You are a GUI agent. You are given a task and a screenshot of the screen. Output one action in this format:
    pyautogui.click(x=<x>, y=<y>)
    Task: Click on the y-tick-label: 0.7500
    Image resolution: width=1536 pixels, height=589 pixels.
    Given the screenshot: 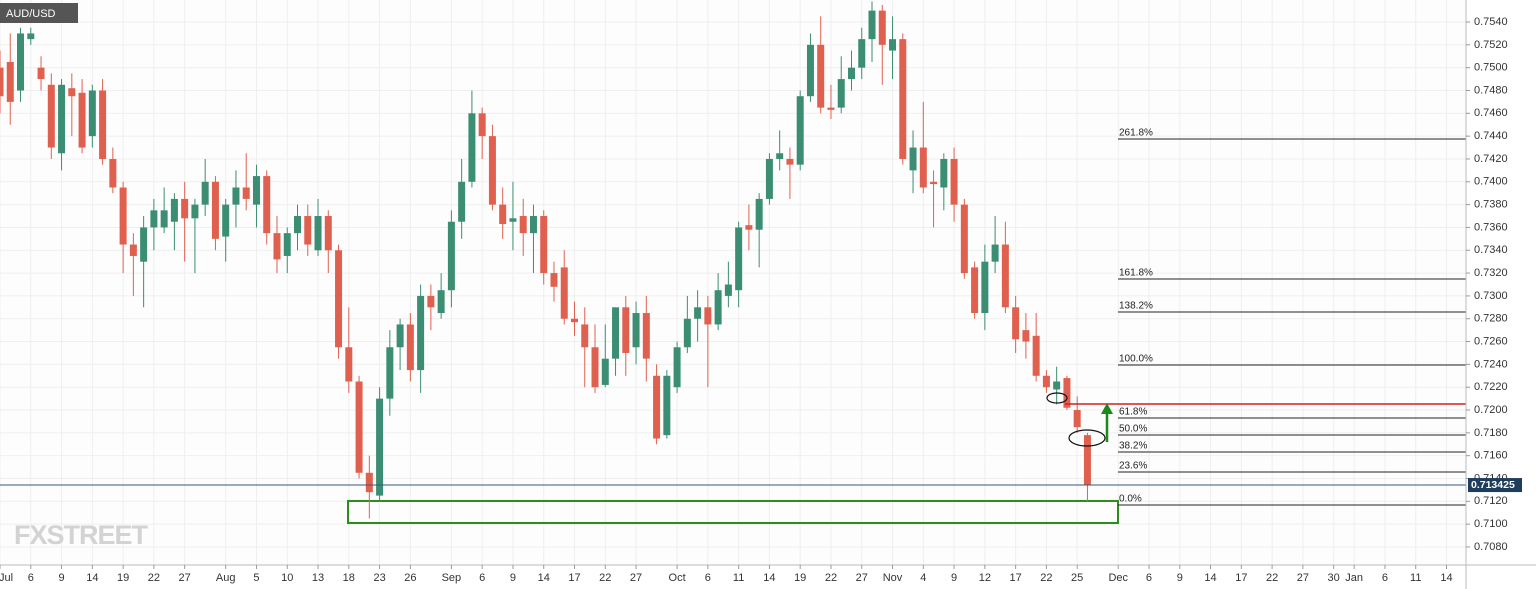 What is the action you would take?
    pyautogui.click(x=1491, y=68)
    